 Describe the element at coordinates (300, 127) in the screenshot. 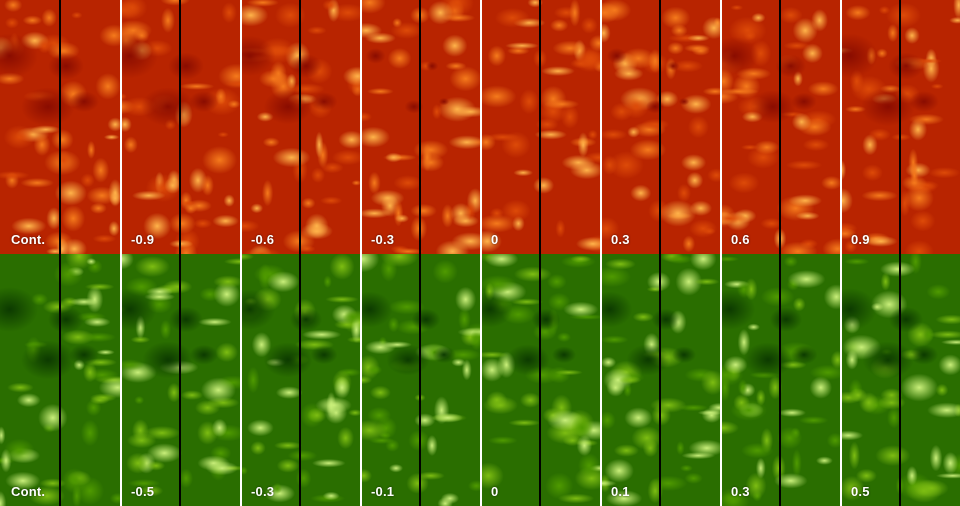

I see `red-panel-2: -0.6` at that location.